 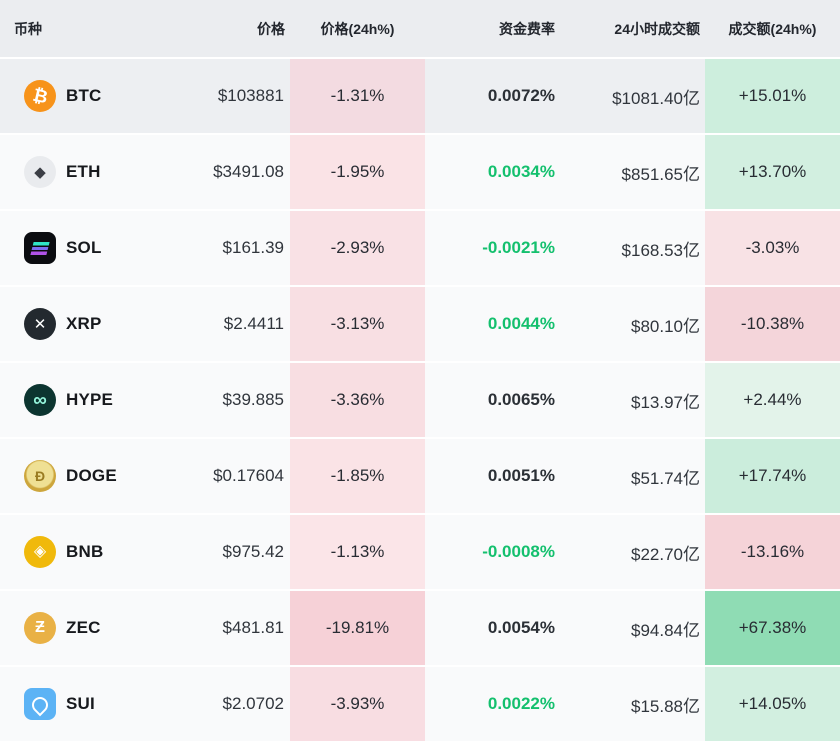 I want to click on volume-cell: $851.65亿, so click(x=660, y=174).